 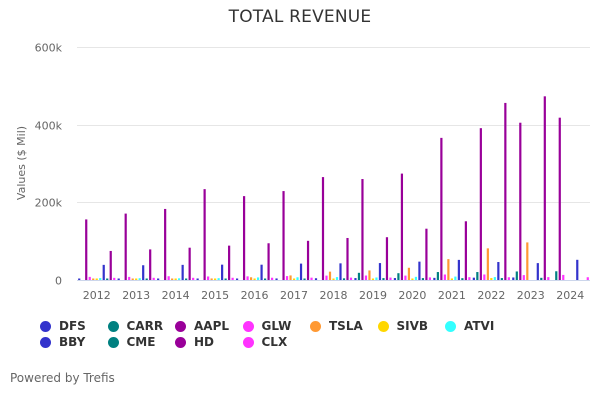 I want to click on bar-clx-2024, so click(x=587, y=278).